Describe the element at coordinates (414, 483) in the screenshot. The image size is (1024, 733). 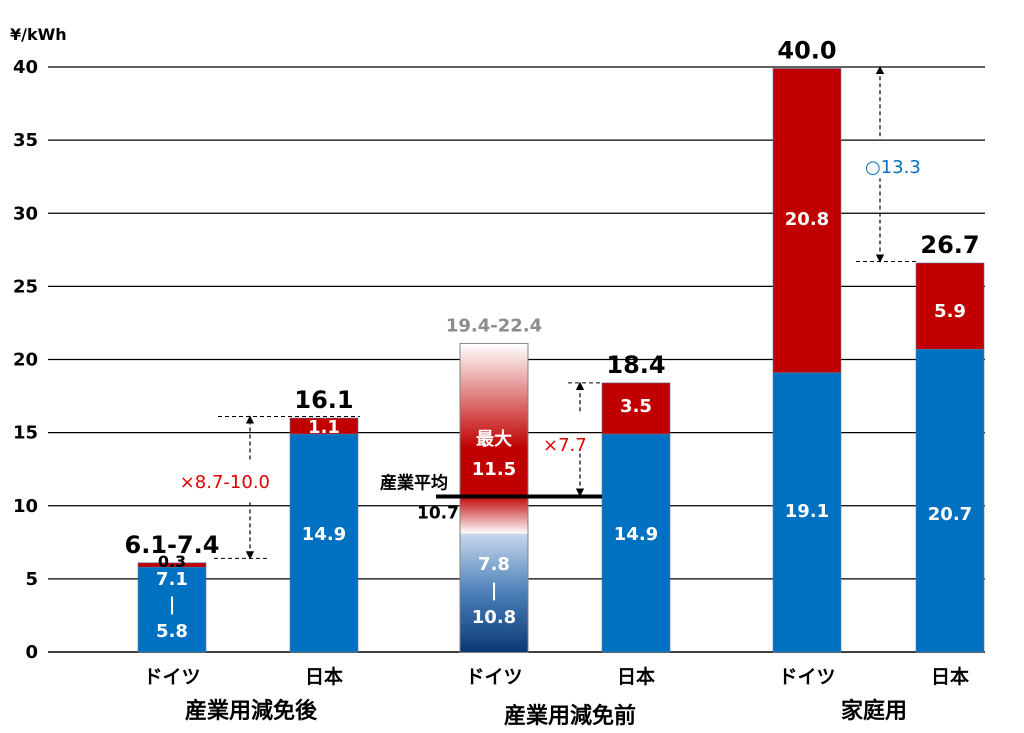
I see `industry-average-label: 産業平均` at that location.